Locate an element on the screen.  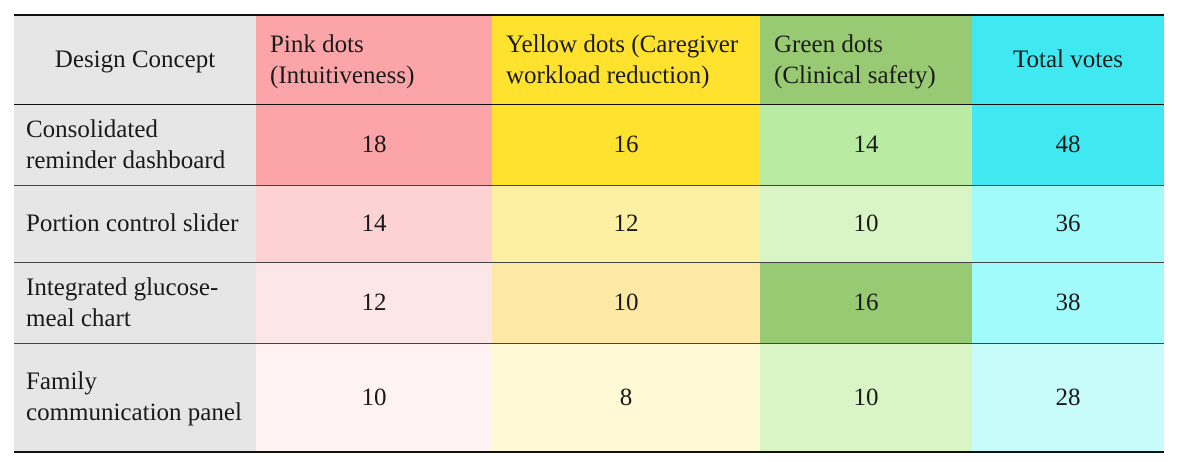
yellow-dots-cell: 12 is located at coordinates (626, 224).